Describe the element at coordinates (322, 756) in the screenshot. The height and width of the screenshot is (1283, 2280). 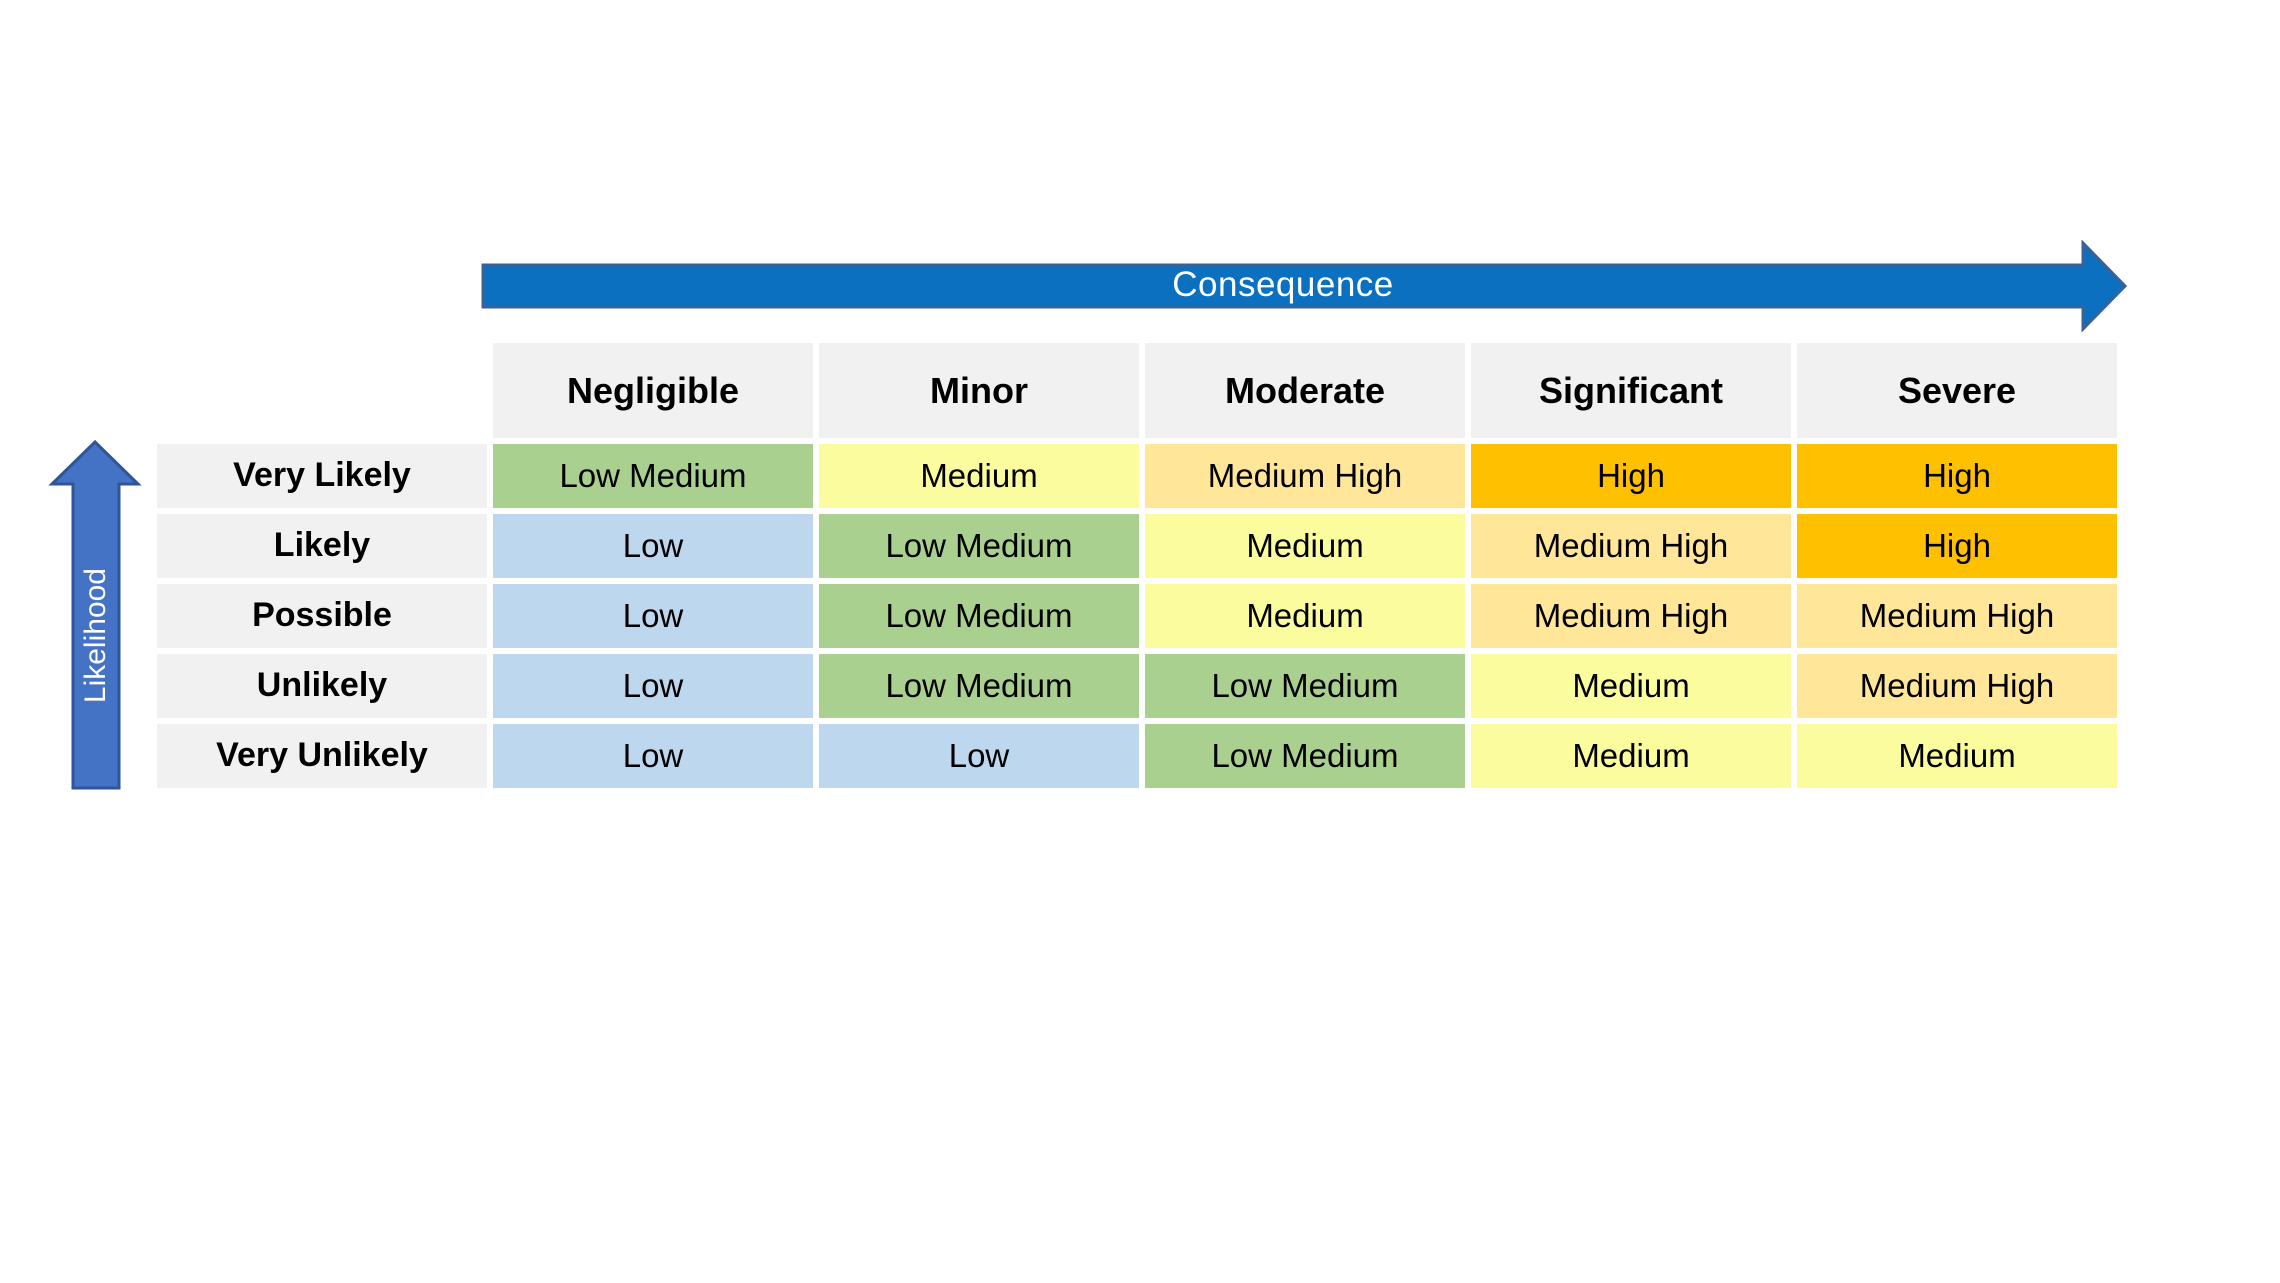
I see `row-header-very-unlikely: Very Unlikely` at that location.